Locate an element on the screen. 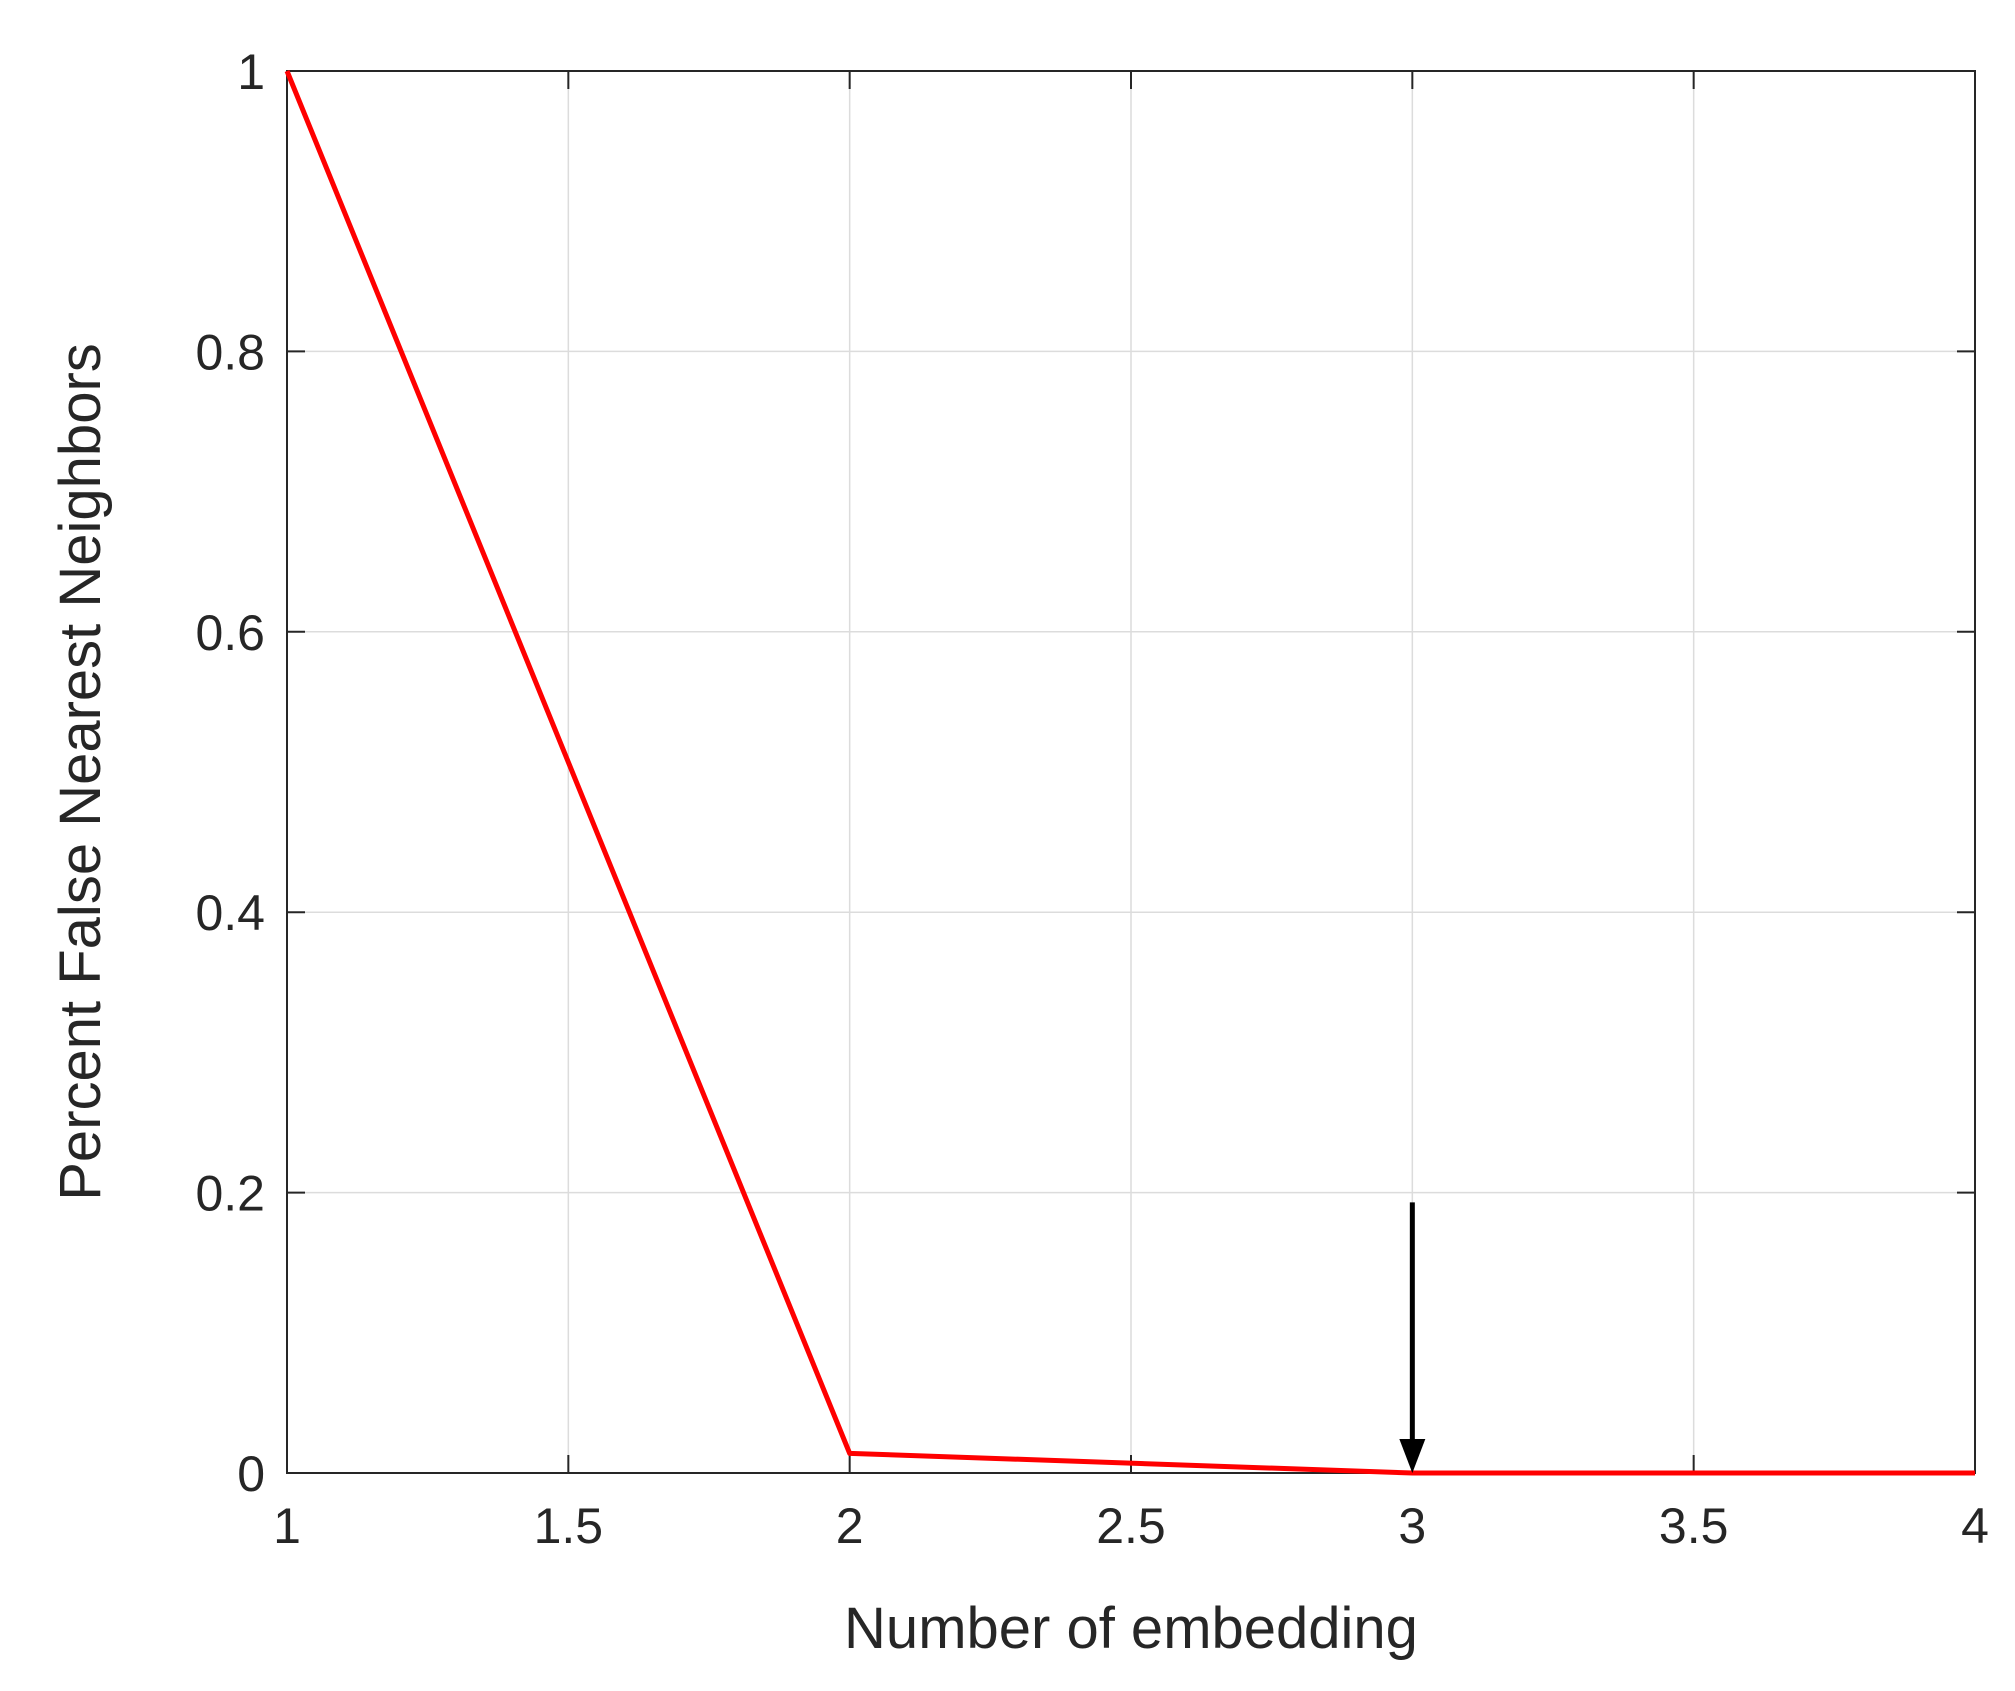 Image resolution: width=2015 pixels, height=1691 pixels. x-tick-label-0: 1 is located at coordinates (287, 1526).